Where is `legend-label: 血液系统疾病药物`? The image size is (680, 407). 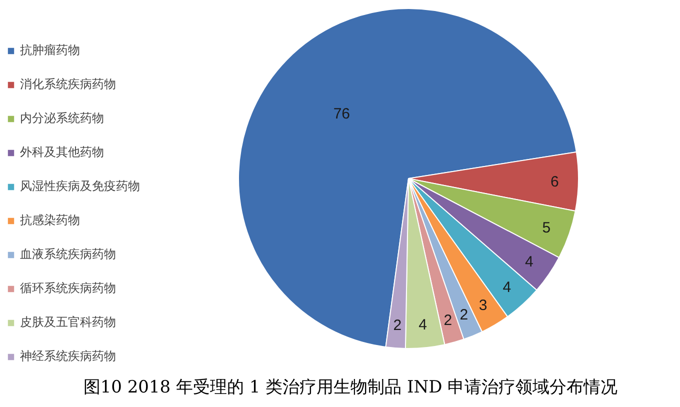 legend-label: 血液系统疾病药物 is located at coordinates (68, 254).